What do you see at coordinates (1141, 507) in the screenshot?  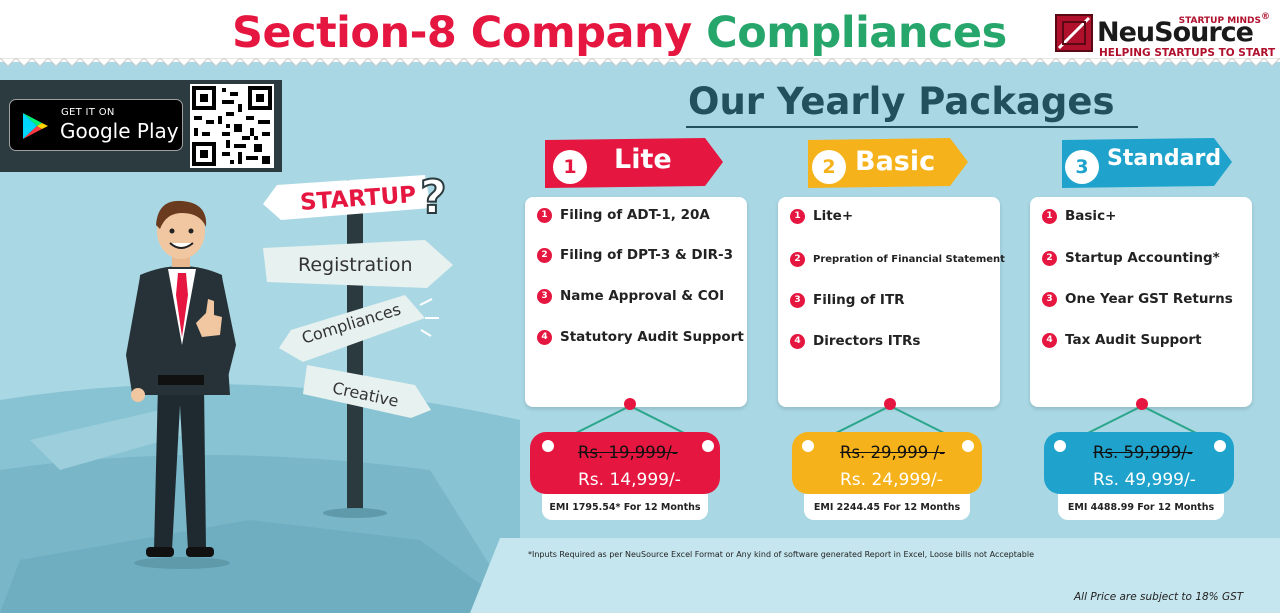 I see `plan-standard-emi: EMI 4488.99 For 12 Months` at bounding box center [1141, 507].